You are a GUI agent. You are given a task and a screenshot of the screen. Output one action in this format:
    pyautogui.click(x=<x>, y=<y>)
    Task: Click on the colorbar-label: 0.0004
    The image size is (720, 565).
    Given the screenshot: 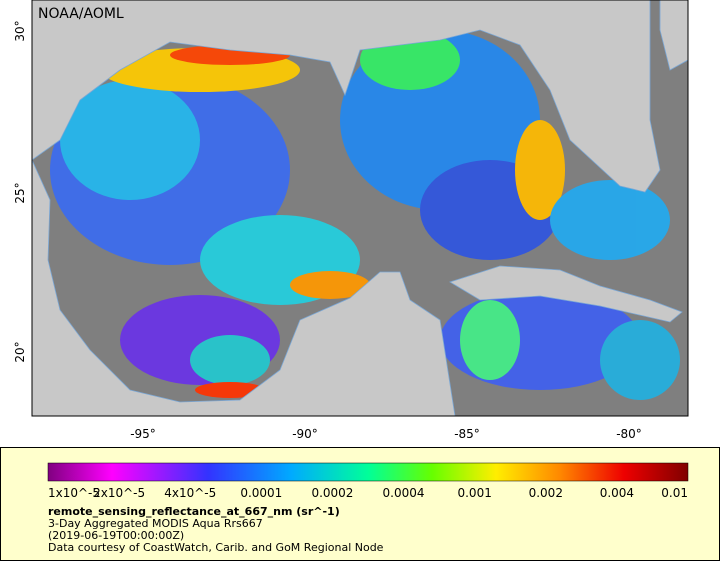 What is the action you would take?
    pyautogui.click(x=404, y=493)
    